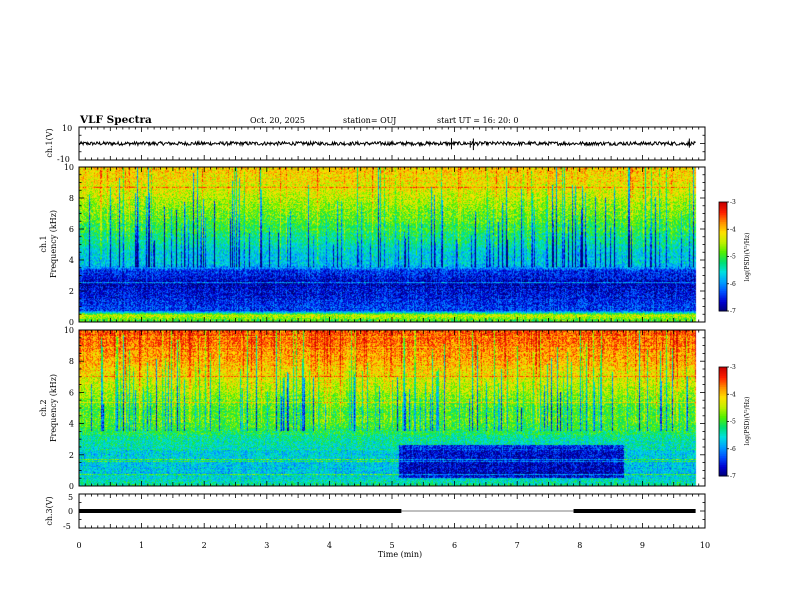 Image resolution: width=792 pixels, height=612 pixels. What do you see at coordinates (78, 545) in the screenshot?
I see `time-tick-label: 0` at bounding box center [78, 545].